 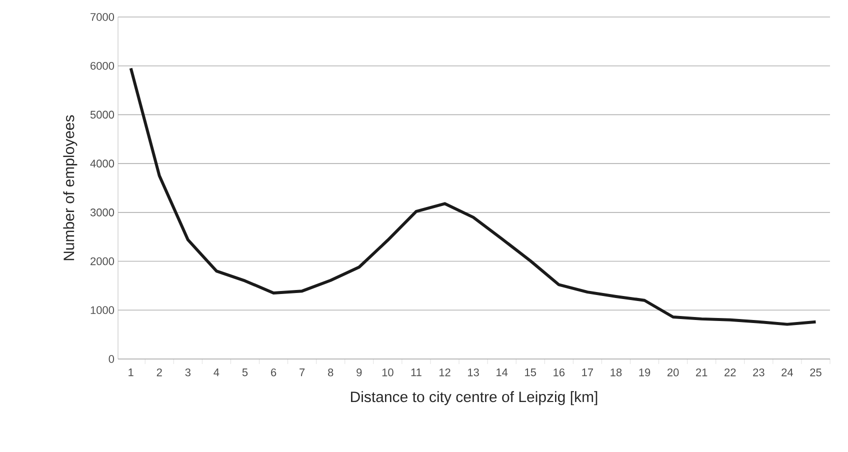 What do you see at coordinates (245, 372) in the screenshot?
I see `x-tick-label: 5` at bounding box center [245, 372].